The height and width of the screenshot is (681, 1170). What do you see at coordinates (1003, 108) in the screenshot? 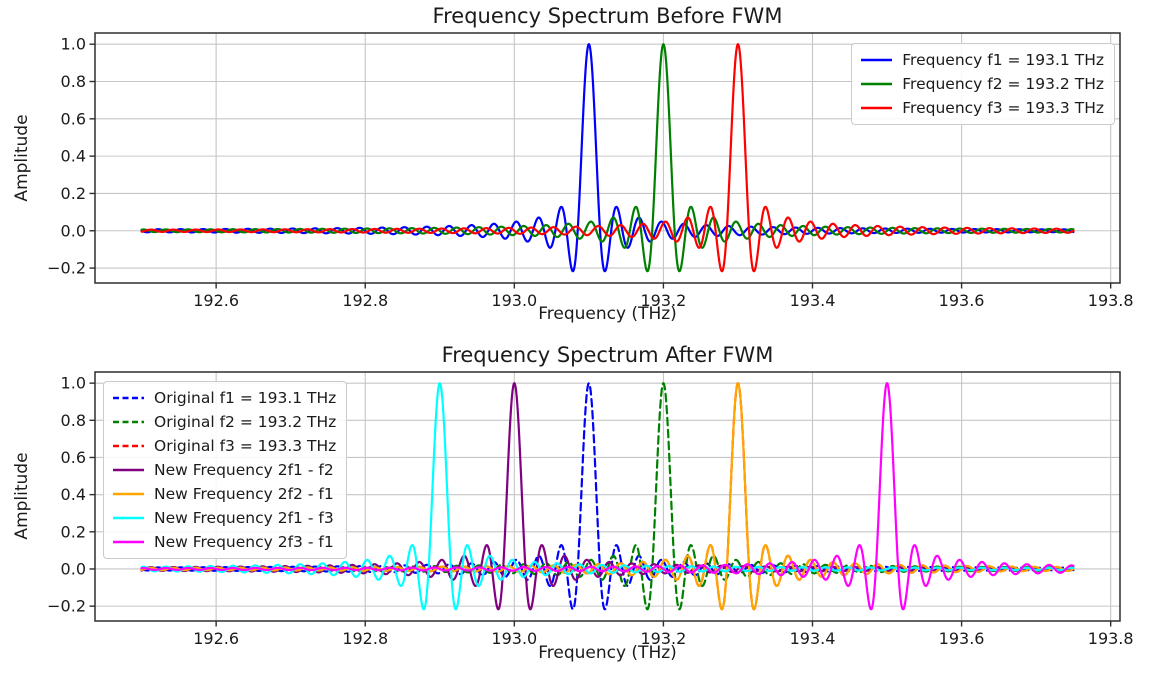
I see `legend-label: Frequency f3 = 193.3 THz` at bounding box center [1003, 108].